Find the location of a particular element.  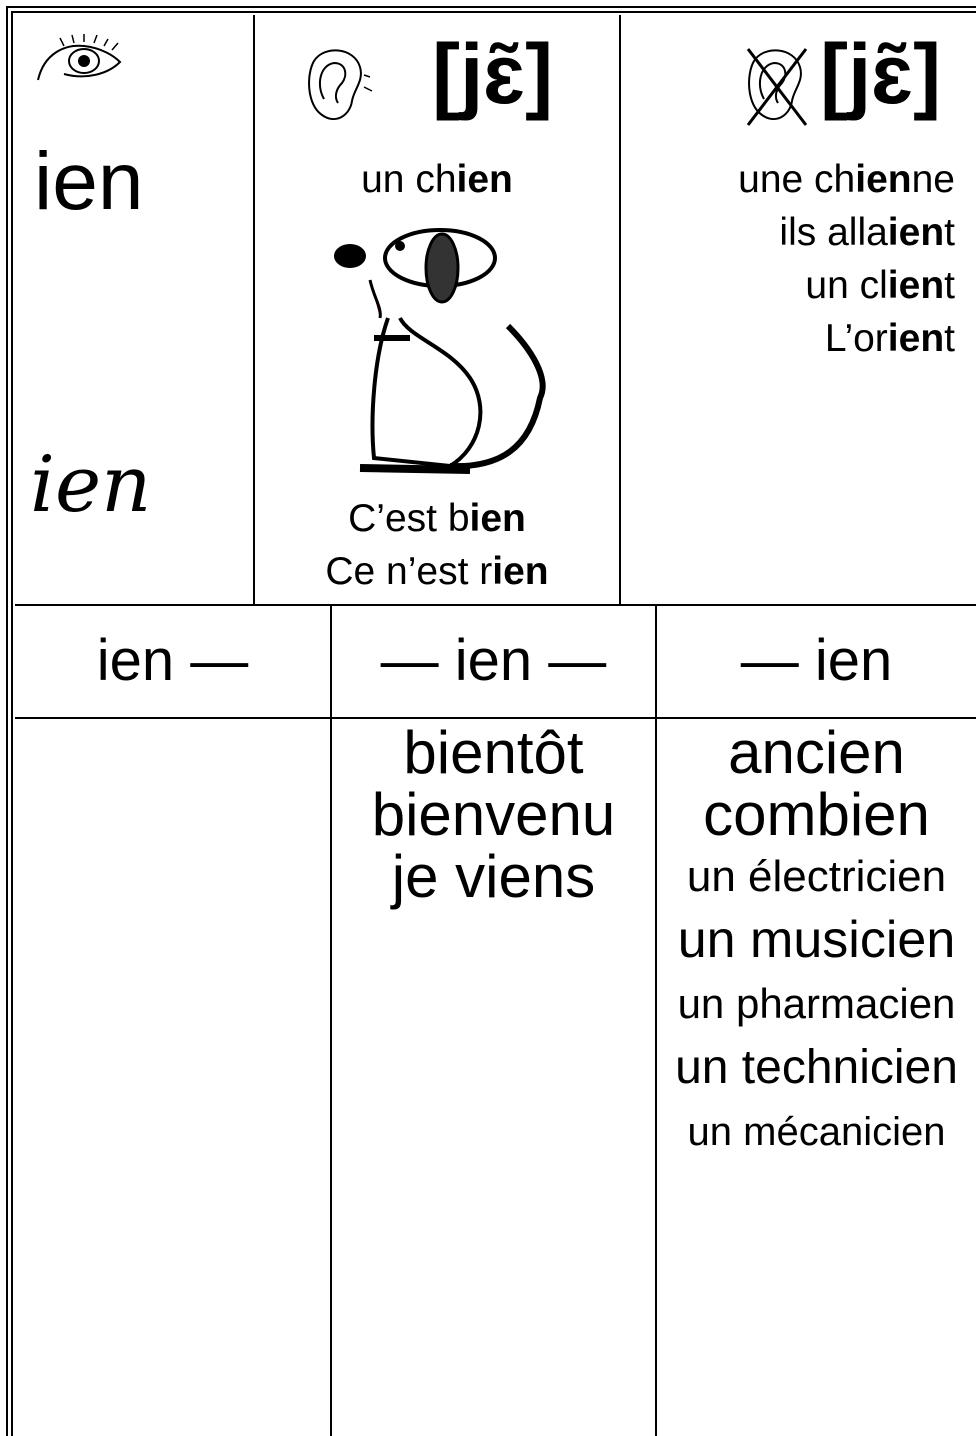

text-line: ils allaient is located at coordinates (788, 232).